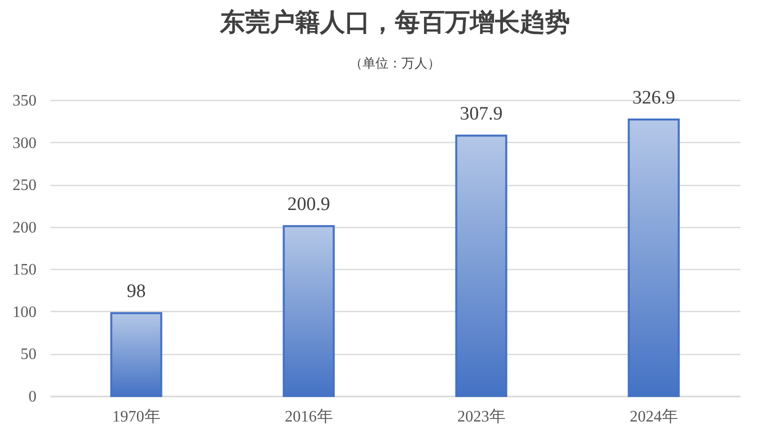  I want to click on x-tick-label: 1970年, so click(136, 417).